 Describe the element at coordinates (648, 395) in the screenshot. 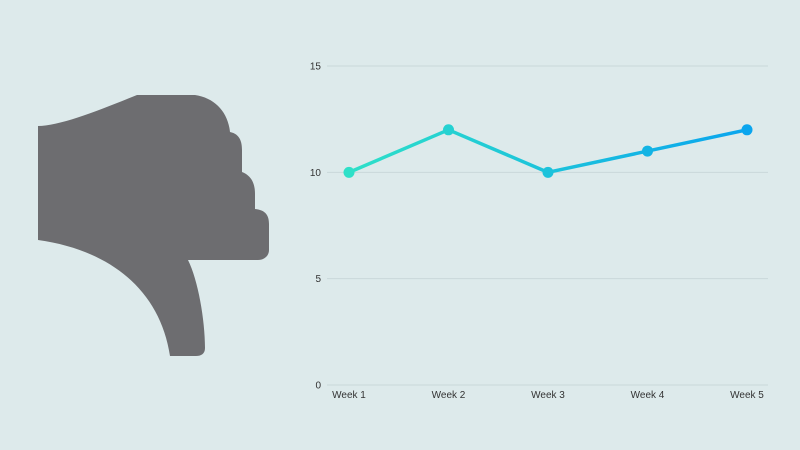

I see `x-tick-label: Week 4` at that location.